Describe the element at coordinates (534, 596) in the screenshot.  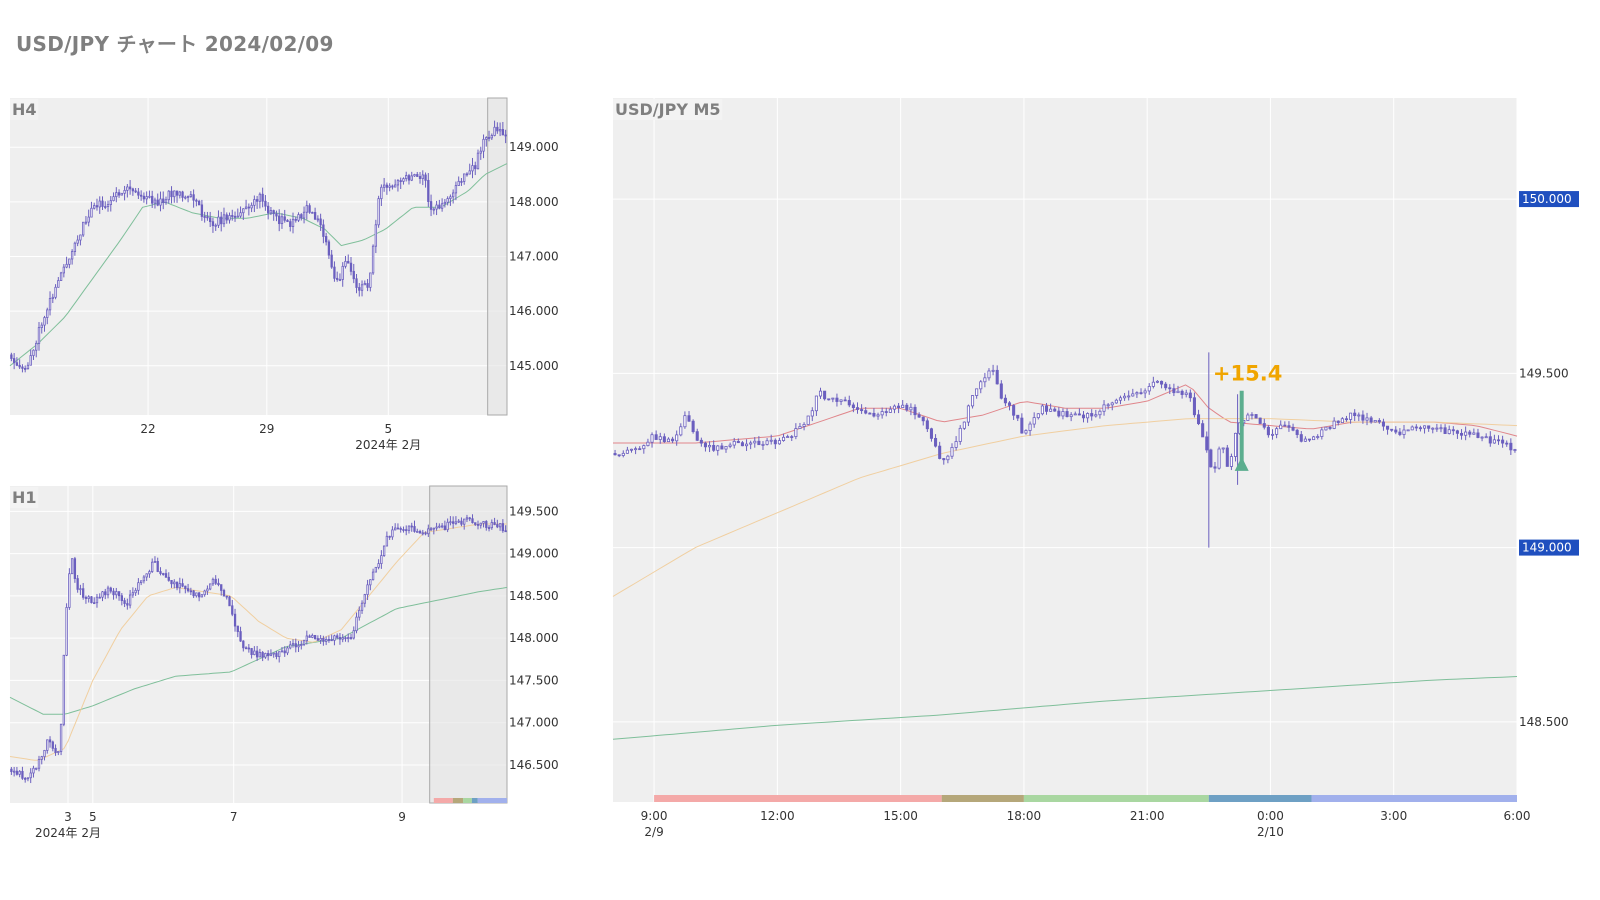
I see `y-tick-label: 148.500` at that location.